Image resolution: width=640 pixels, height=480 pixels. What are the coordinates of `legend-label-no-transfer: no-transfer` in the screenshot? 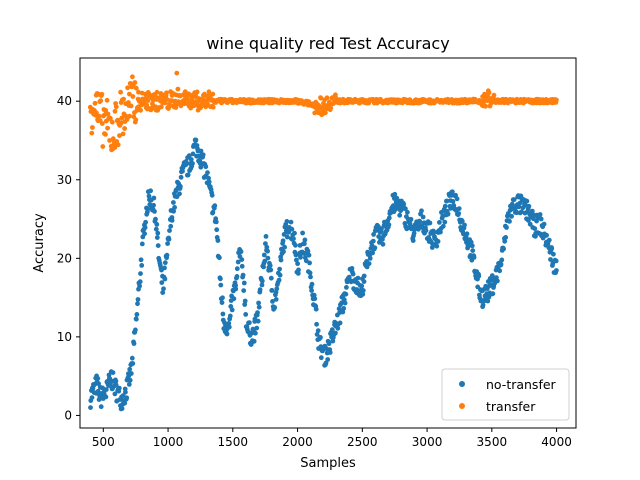 It's located at (521, 384).